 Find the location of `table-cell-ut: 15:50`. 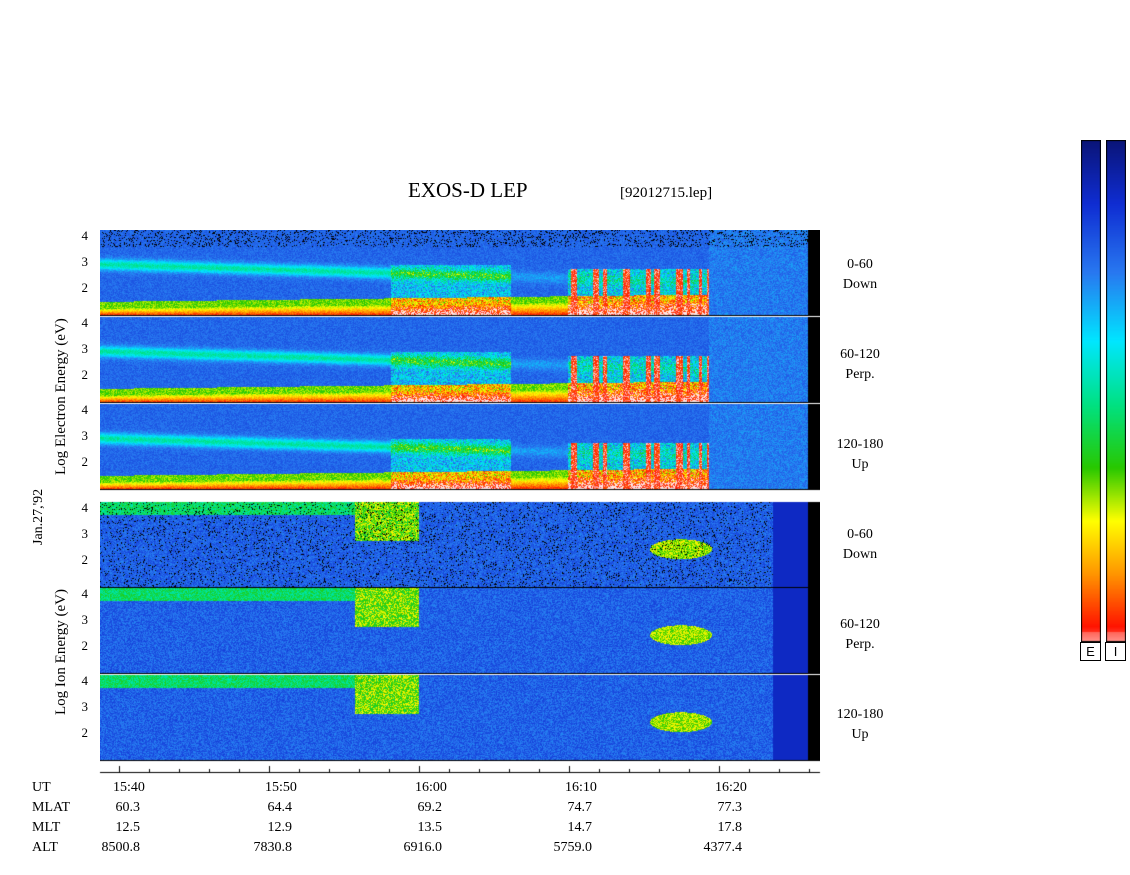

table-cell-ut: 15:50 is located at coordinates (281, 787).